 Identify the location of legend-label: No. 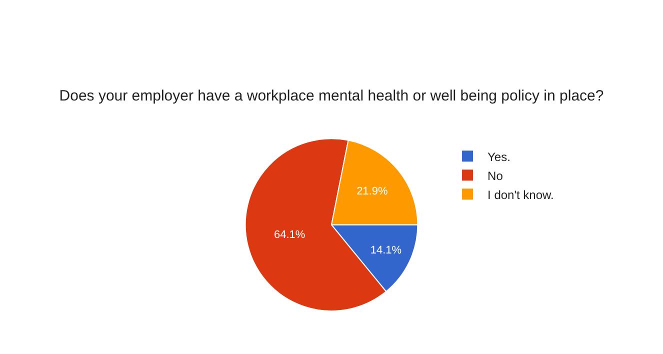
(496, 175).